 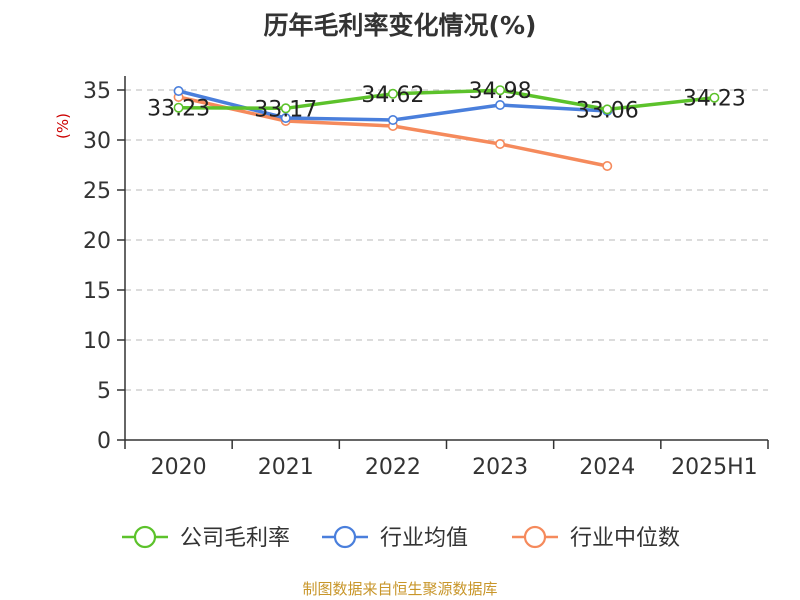 I want to click on legend-label: 公司毛利率, so click(x=235, y=538).